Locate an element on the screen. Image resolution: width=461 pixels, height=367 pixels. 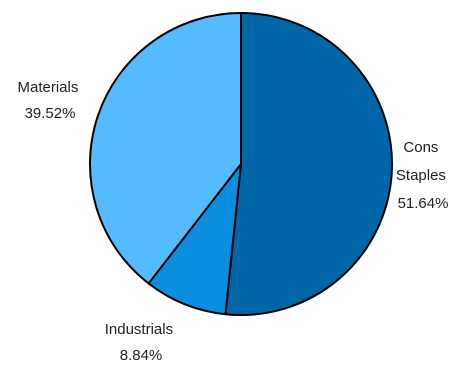
label-materials-line-2: 39.52% is located at coordinates (50, 113).